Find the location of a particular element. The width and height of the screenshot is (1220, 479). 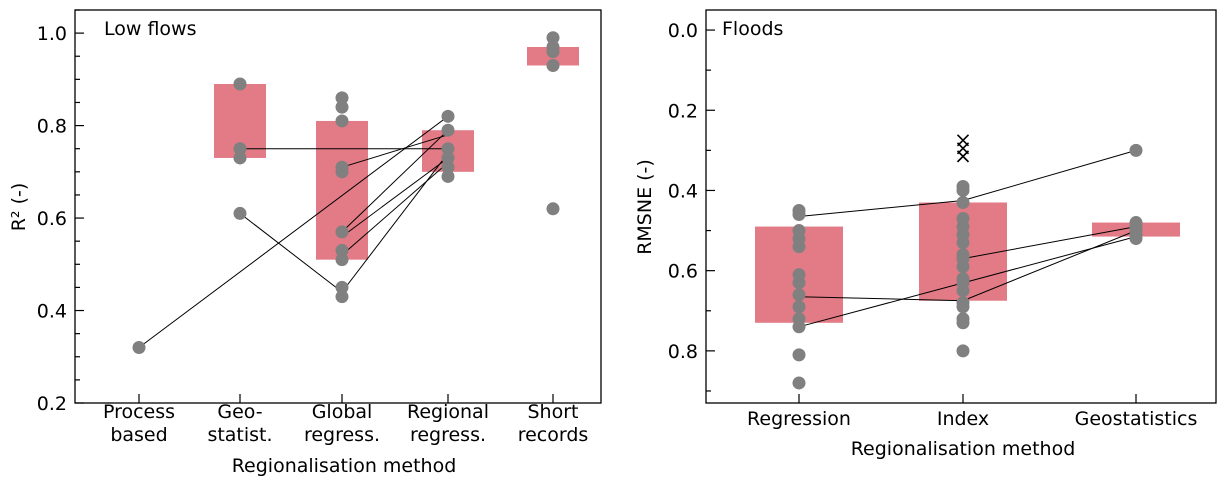

x-tick-label: Short is located at coordinates (553, 412).